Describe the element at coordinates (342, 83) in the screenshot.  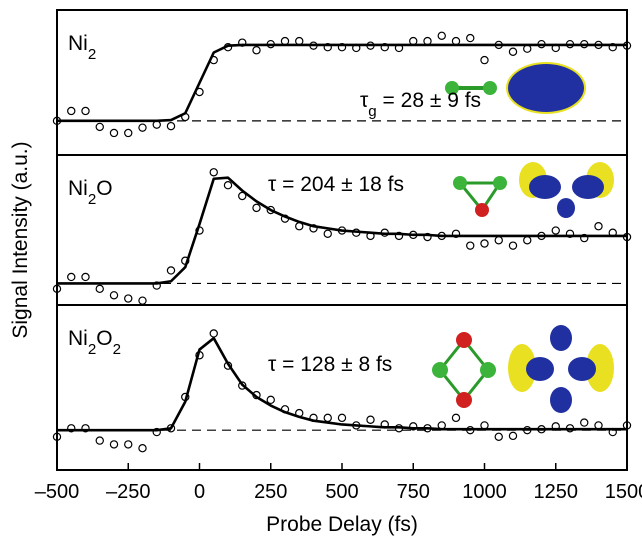
I see `fit-line` at that location.